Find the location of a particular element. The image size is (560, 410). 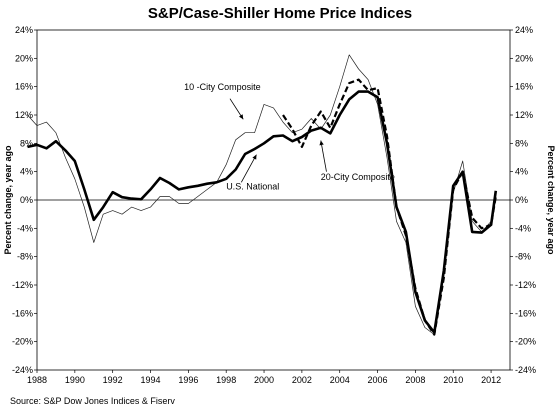

right-tick-label: -12% is located at coordinates (525, 285).